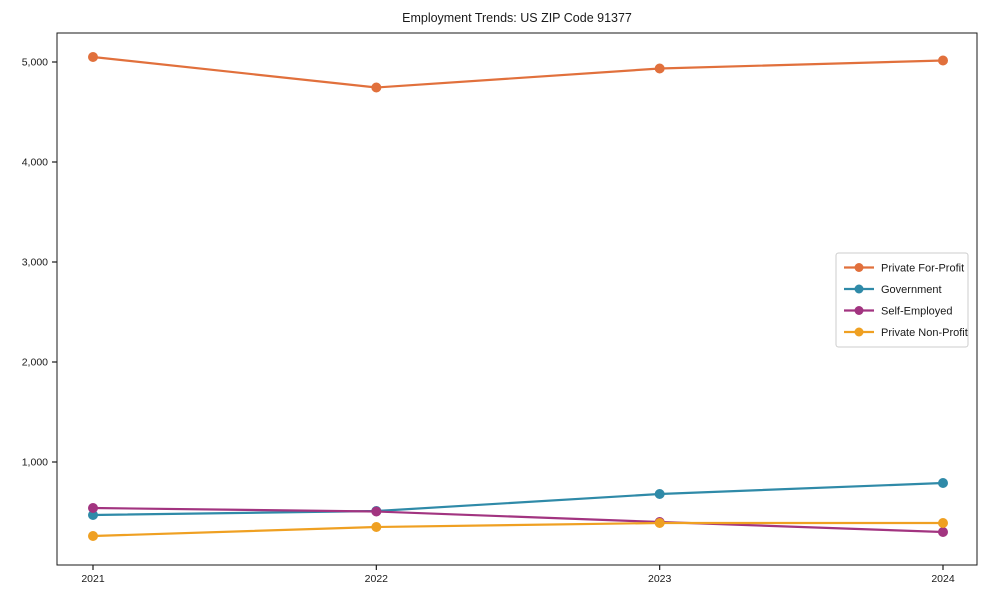 Image resolution: width=1000 pixels, height=600 pixels. I want to click on chart-title: Employment Trends: US ZIP Code 91377, so click(517, 18).